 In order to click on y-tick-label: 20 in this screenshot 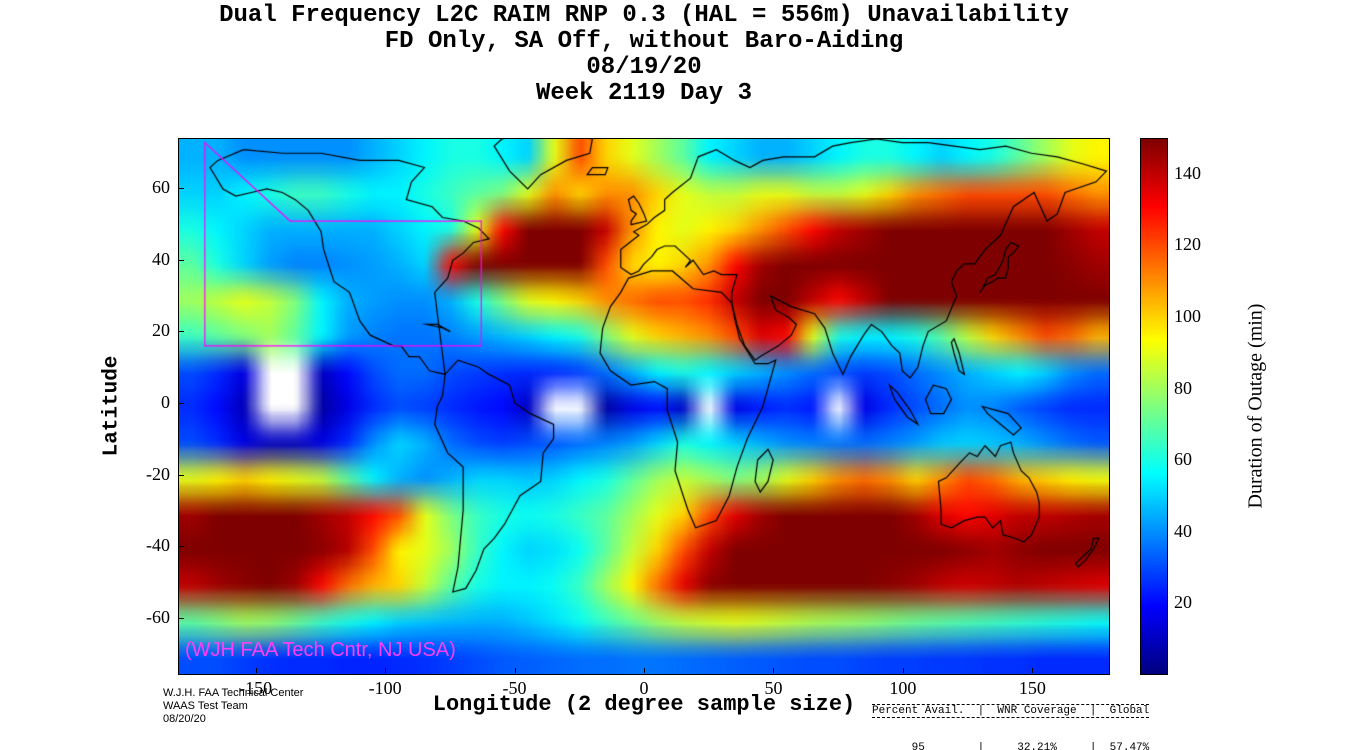, I will do `click(161, 330)`.